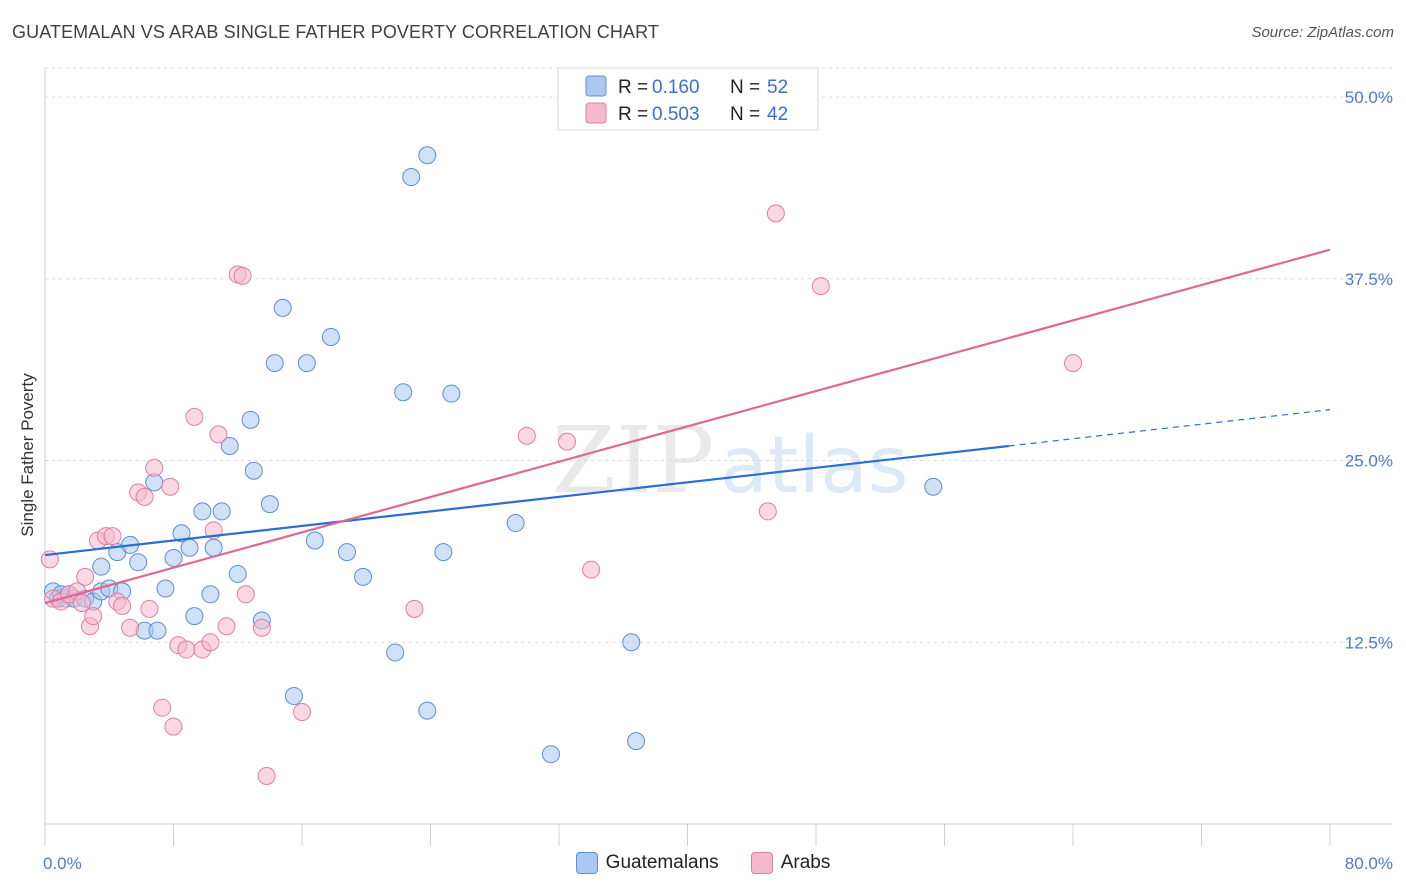 Image resolution: width=1406 pixels, height=892 pixels. Describe the element at coordinates (761, 863) in the screenshot. I see `bottom-legend-swatch-arabs` at that location.